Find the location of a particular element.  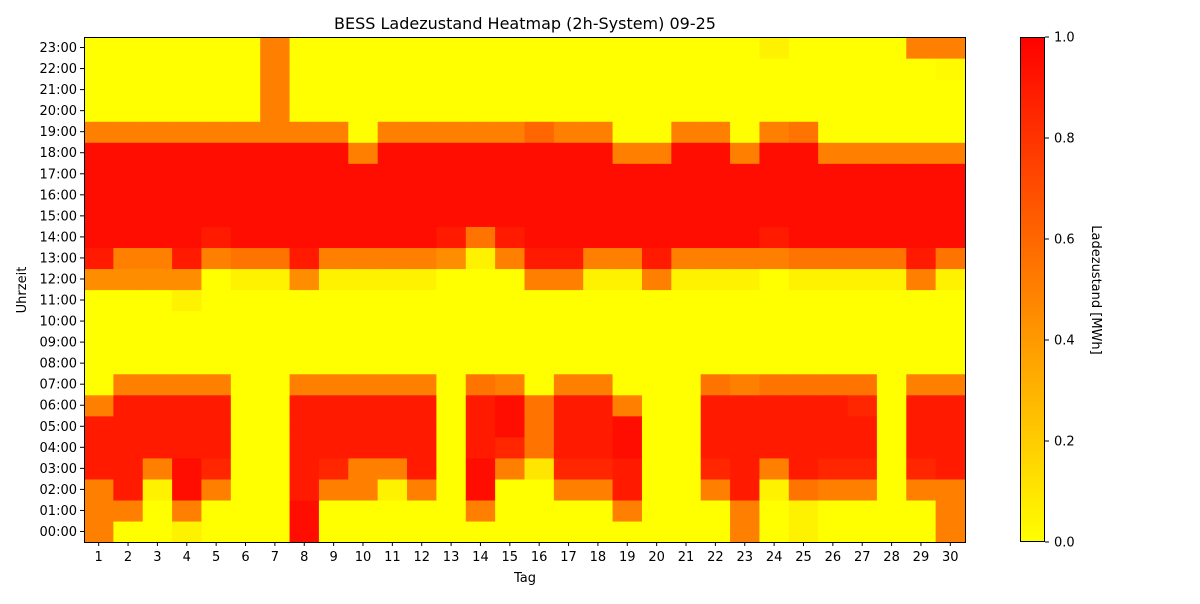

x-tick-label: 12 is located at coordinates (421, 557).